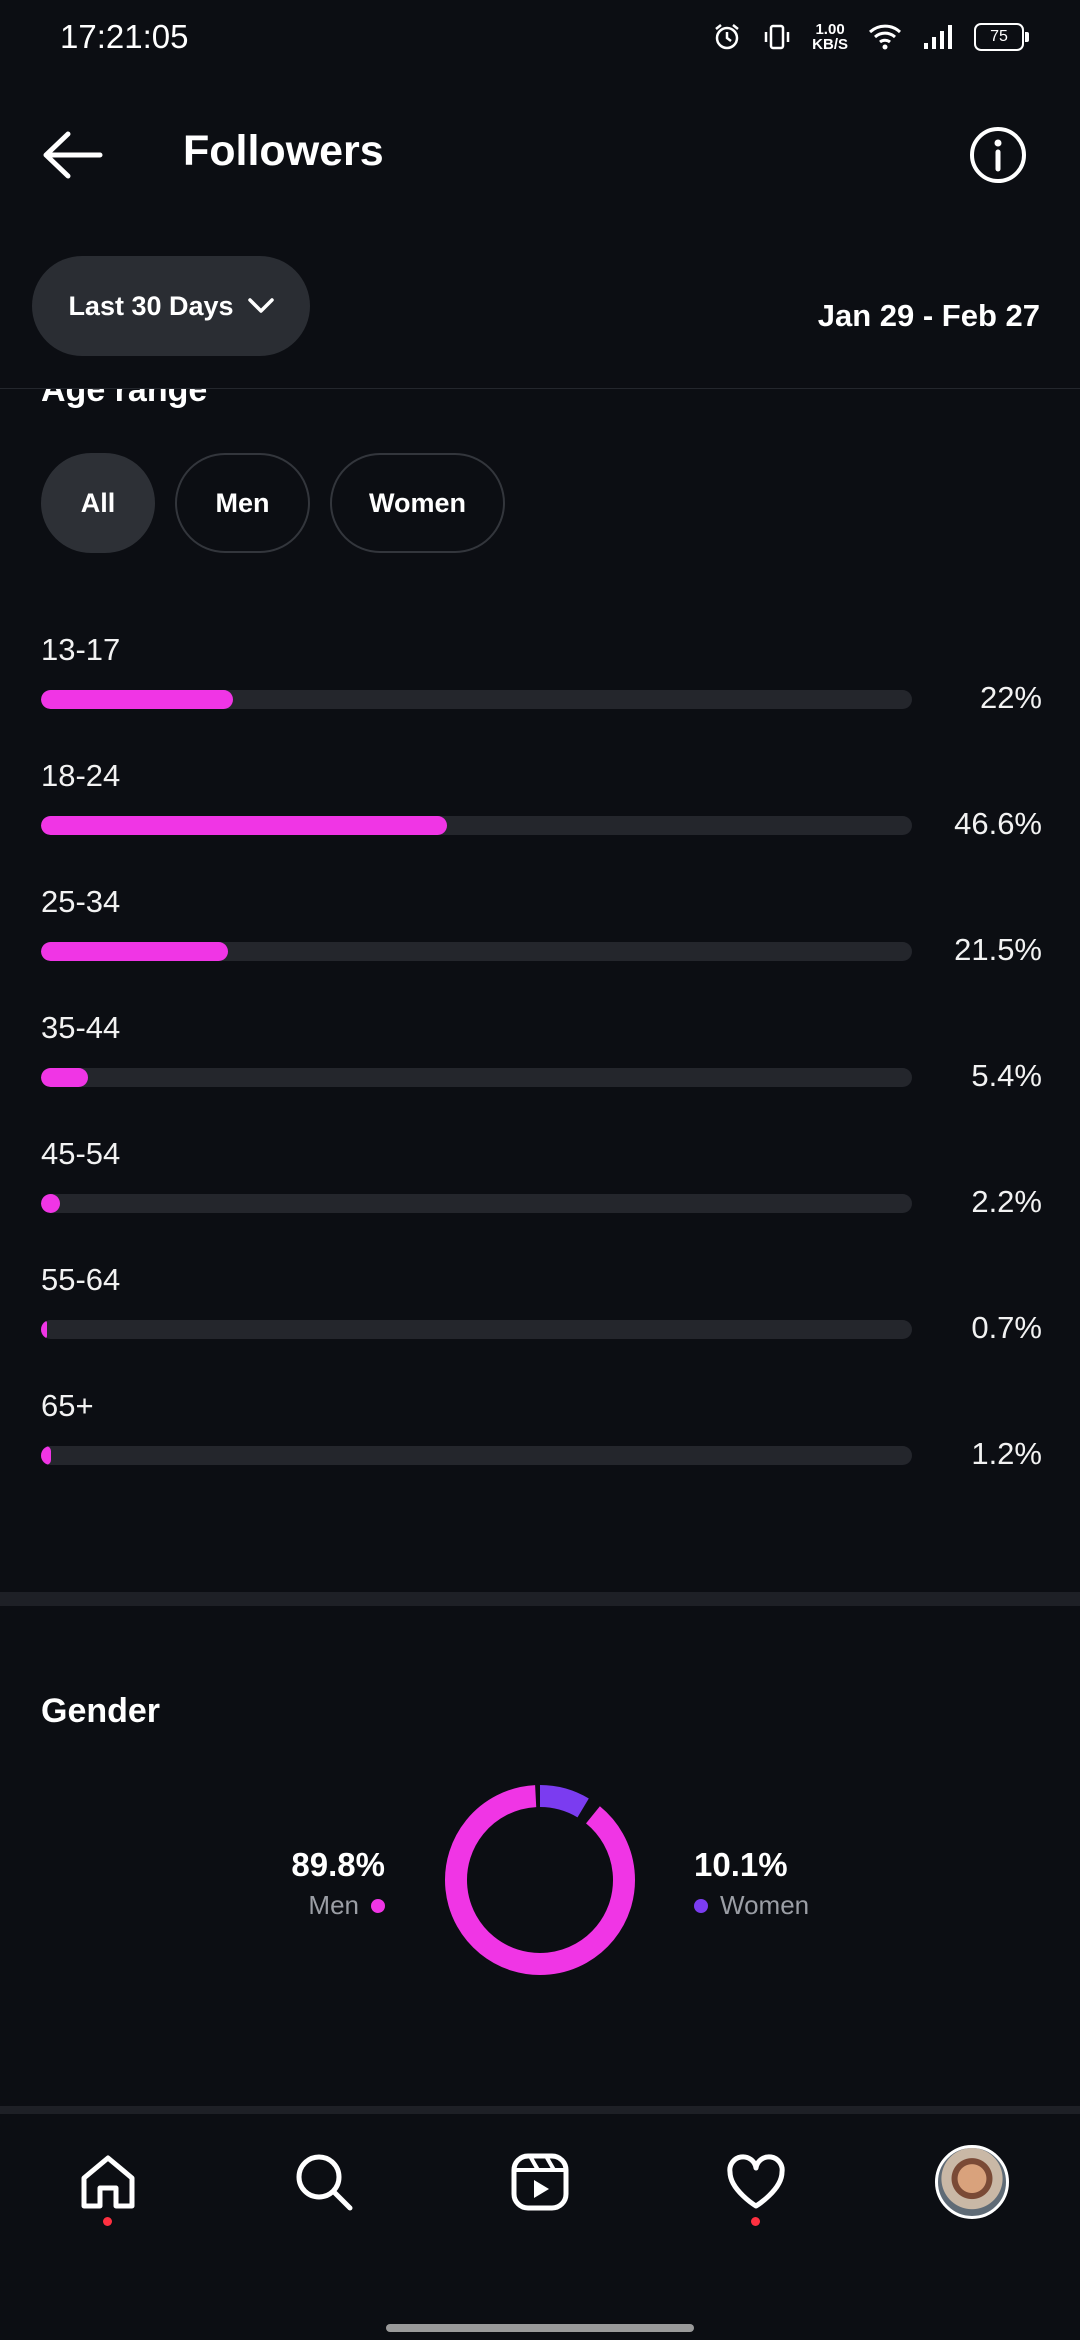  Describe the element at coordinates (938, 37) in the screenshot. I see `signal-icon` at that location.